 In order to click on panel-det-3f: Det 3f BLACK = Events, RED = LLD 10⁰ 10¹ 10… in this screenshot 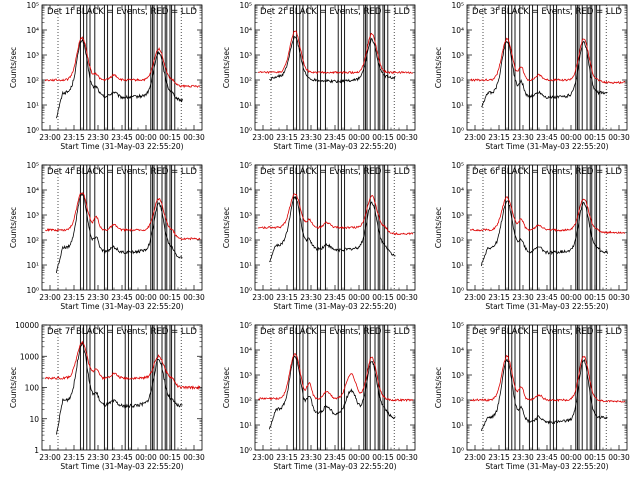, I will do `click(532, 76)`.